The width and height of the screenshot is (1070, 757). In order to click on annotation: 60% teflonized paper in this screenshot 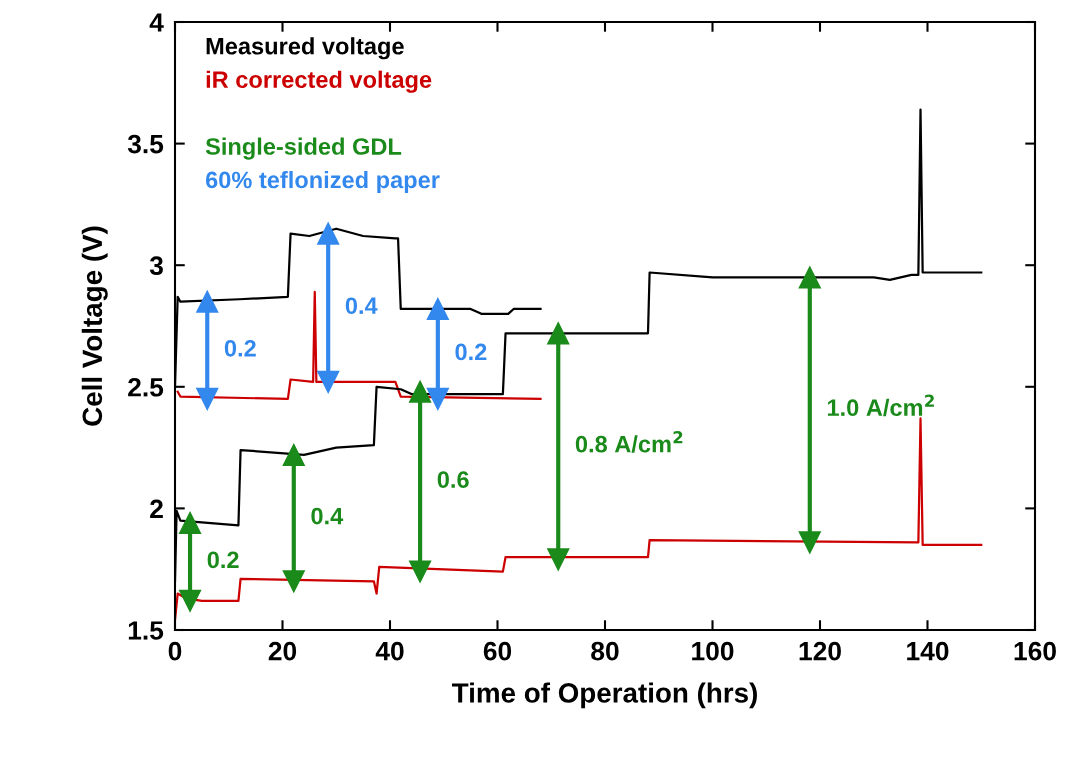, I will do `click(322, 181)`.